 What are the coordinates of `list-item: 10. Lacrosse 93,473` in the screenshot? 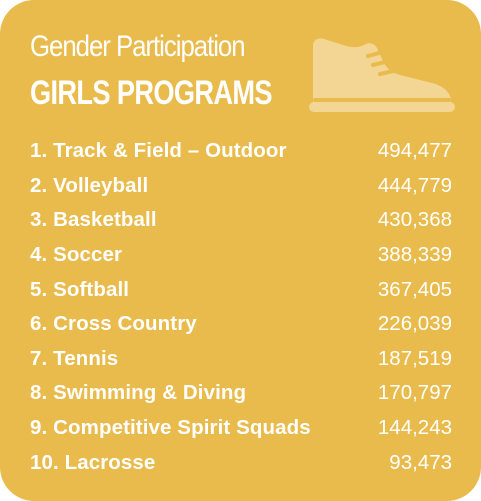 It's located at (241, 462).